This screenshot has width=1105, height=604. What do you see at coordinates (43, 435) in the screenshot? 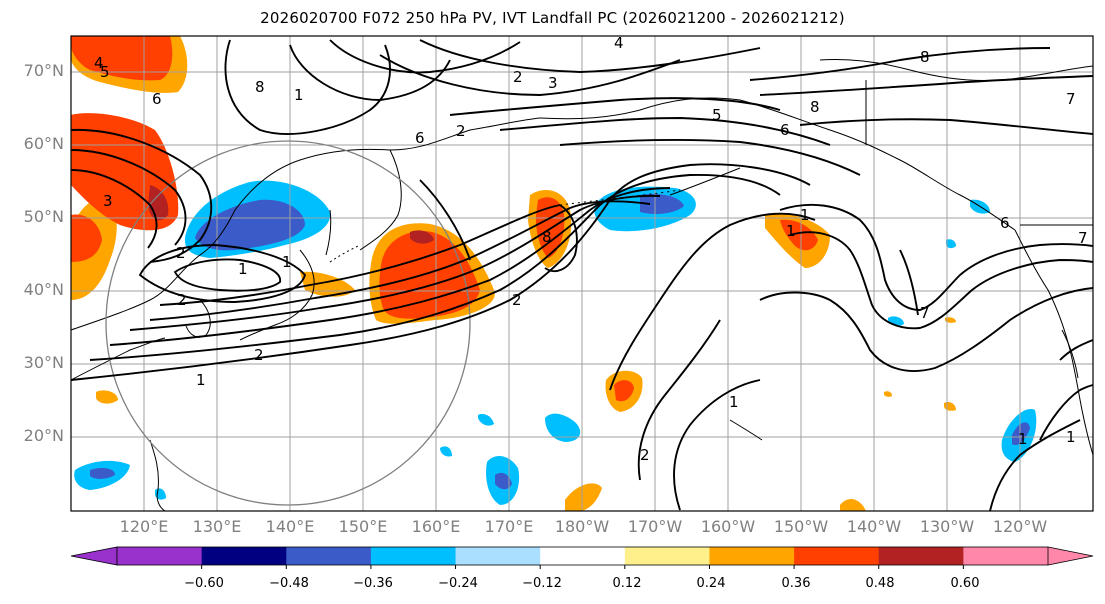
I see `lat-label: 20°N` at bounding box center [43, 435].